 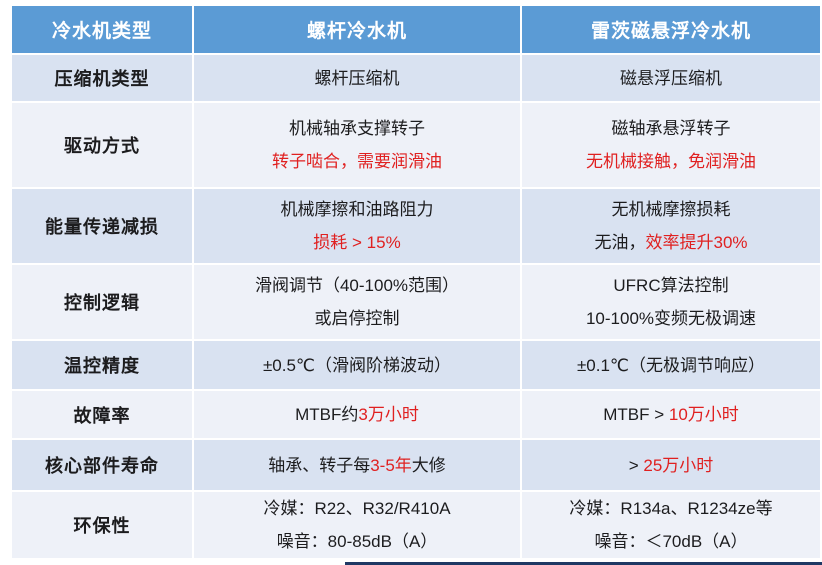 I want to click on cell-text: 冷媒：R134a、R1234ze等, so click(x=671, y=508).